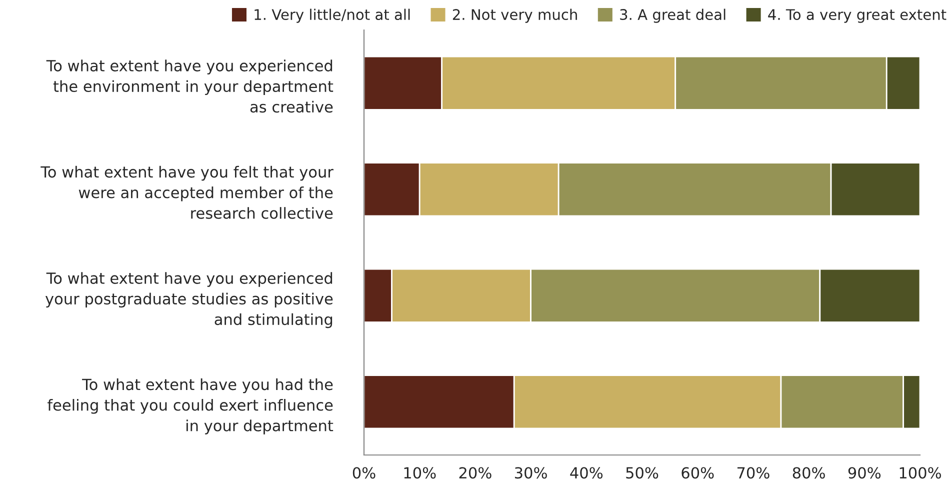 This screenshot has width=951, height=498. I want to click on legend-label: 4. To a very great extent, so click(857, 16).